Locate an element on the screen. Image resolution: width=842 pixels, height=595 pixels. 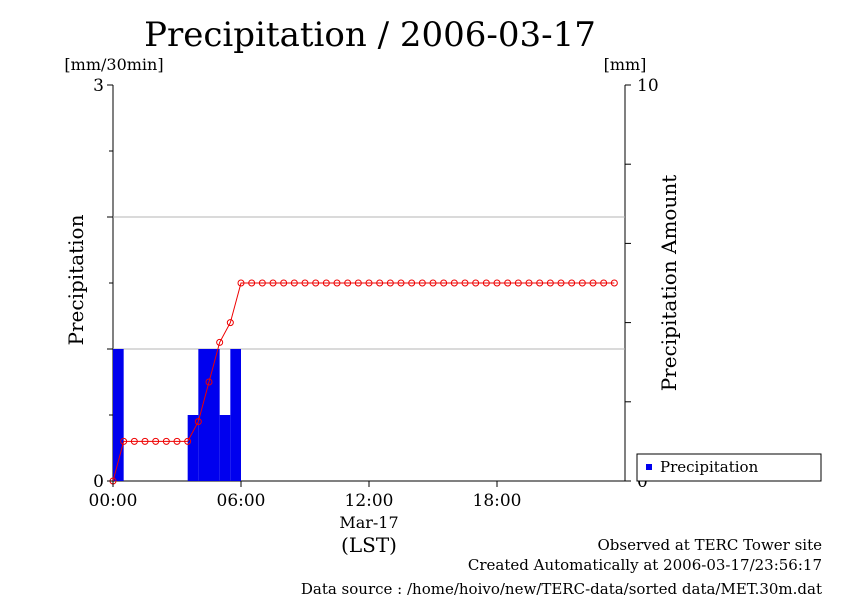
date-label: Mar-17 is located at coordinates (368, 522).